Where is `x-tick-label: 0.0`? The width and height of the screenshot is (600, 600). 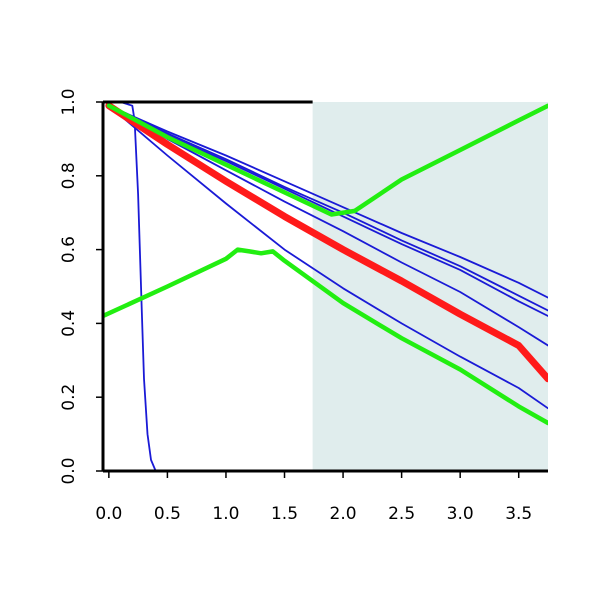 x-tick-label: 0.0 is located at coordinates (108, 514).